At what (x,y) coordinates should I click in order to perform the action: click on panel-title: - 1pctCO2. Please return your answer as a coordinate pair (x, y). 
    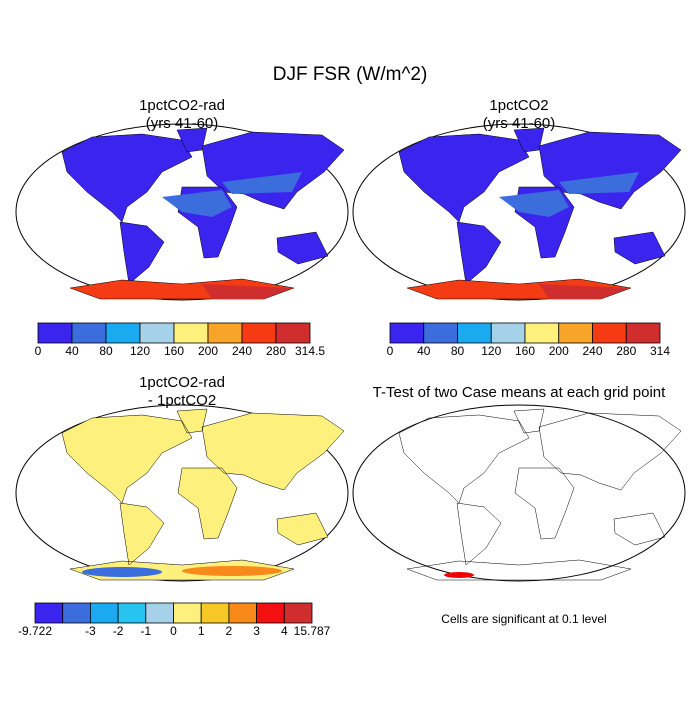
    Looking at the image, I should click on (182, 400).